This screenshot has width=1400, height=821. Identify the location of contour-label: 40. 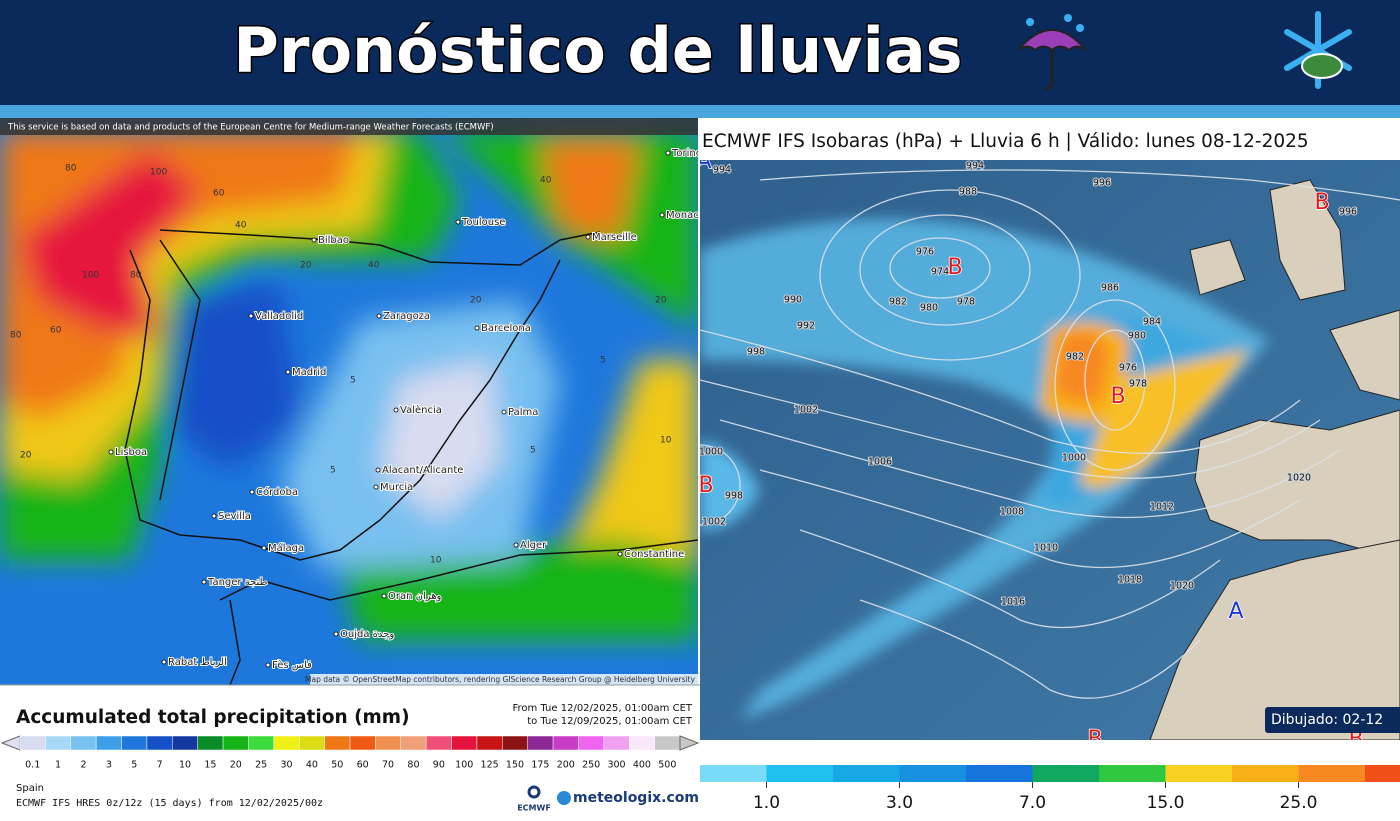
(374, 266).